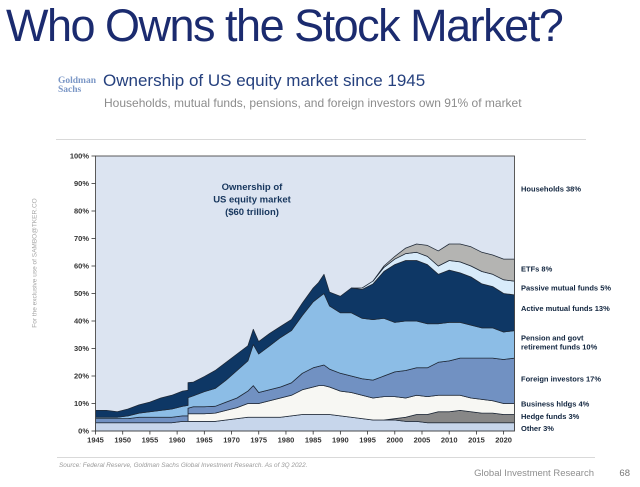 This screenshot has height=487, width=640. I want to click on series-label-hedge-funds-3-: Hedge funds 3%, so click(550, 416).